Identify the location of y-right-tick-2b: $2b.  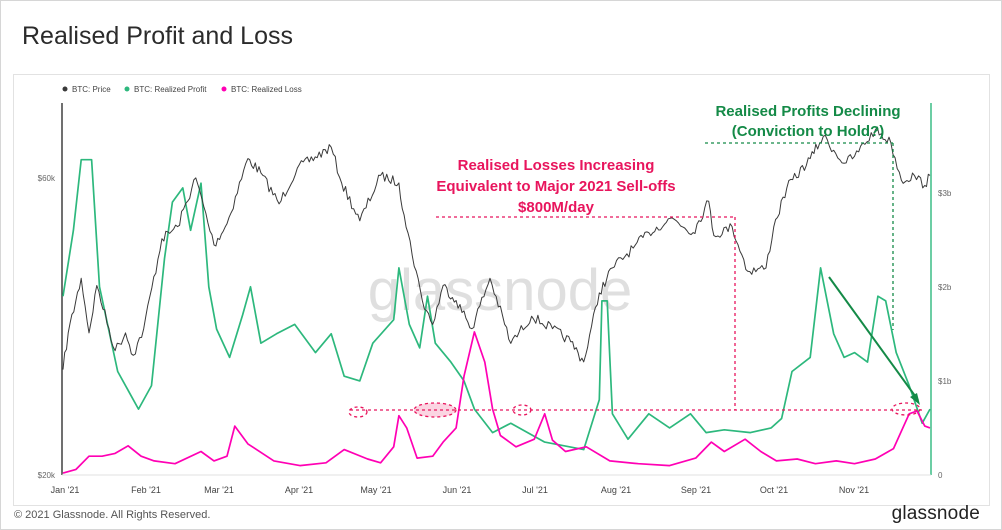
(945, 287).